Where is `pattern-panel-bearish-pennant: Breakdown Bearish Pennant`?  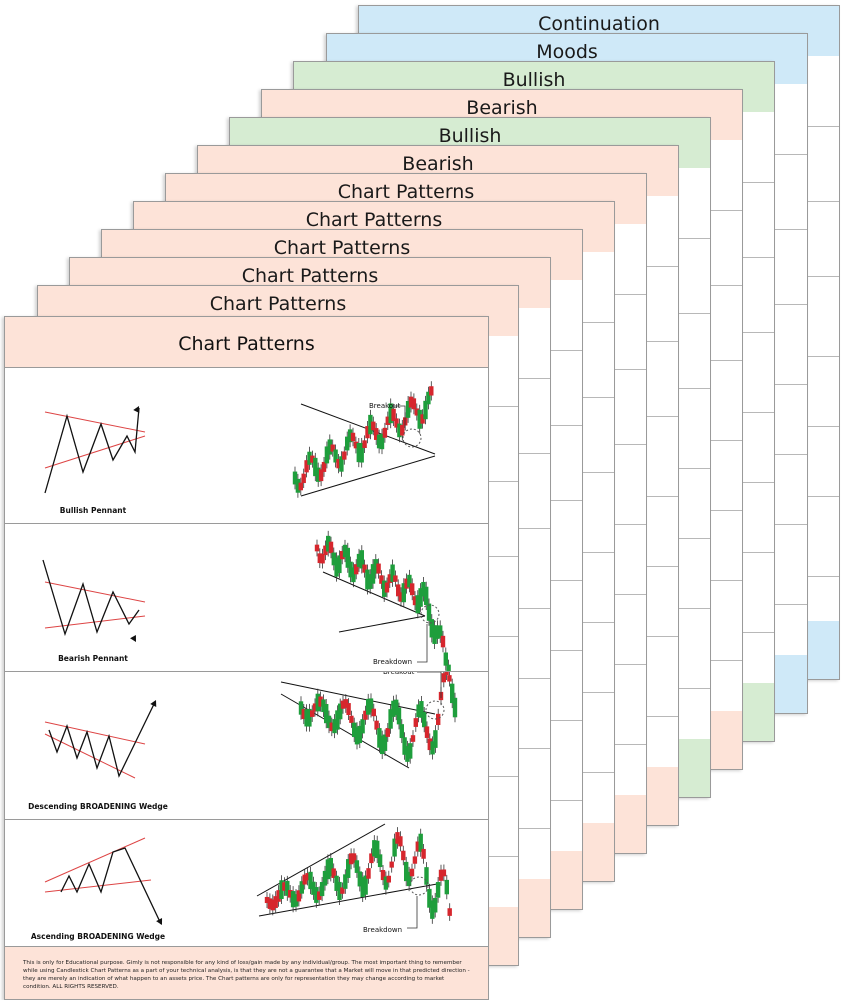 pattern-panel-bearish-pennant: Breakdown Bearish Pennant is located at coordinates (246, 597).